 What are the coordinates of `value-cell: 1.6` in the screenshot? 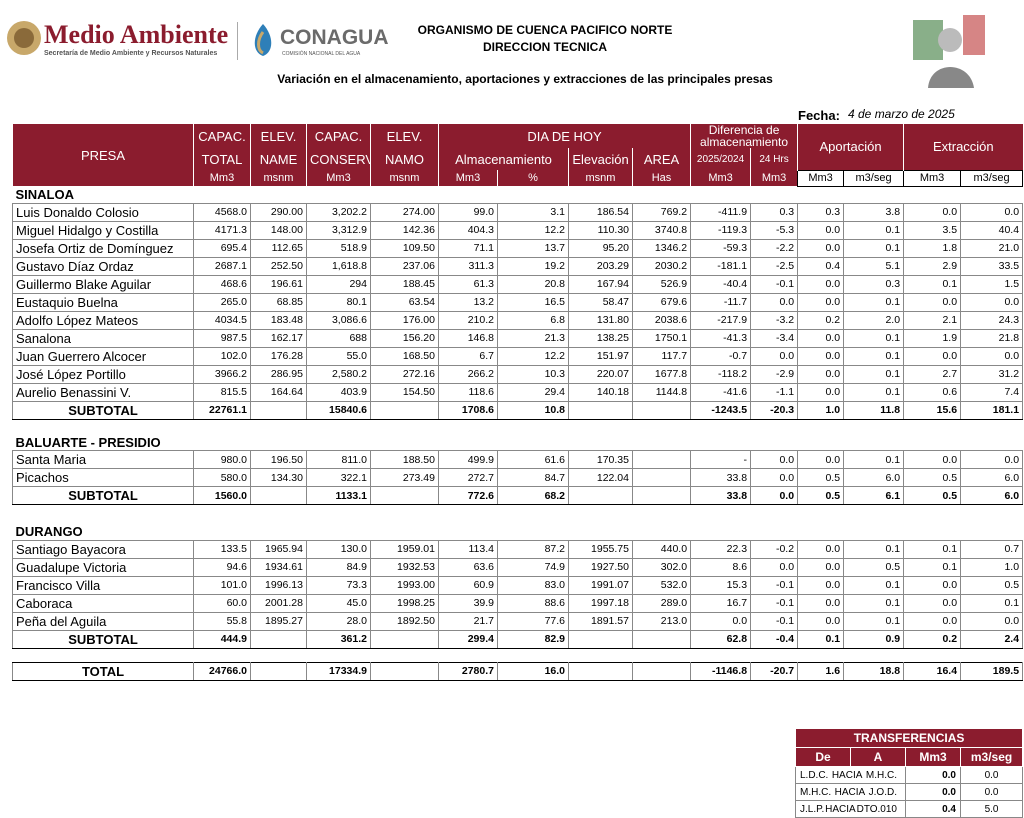 It's located at (821, 671).